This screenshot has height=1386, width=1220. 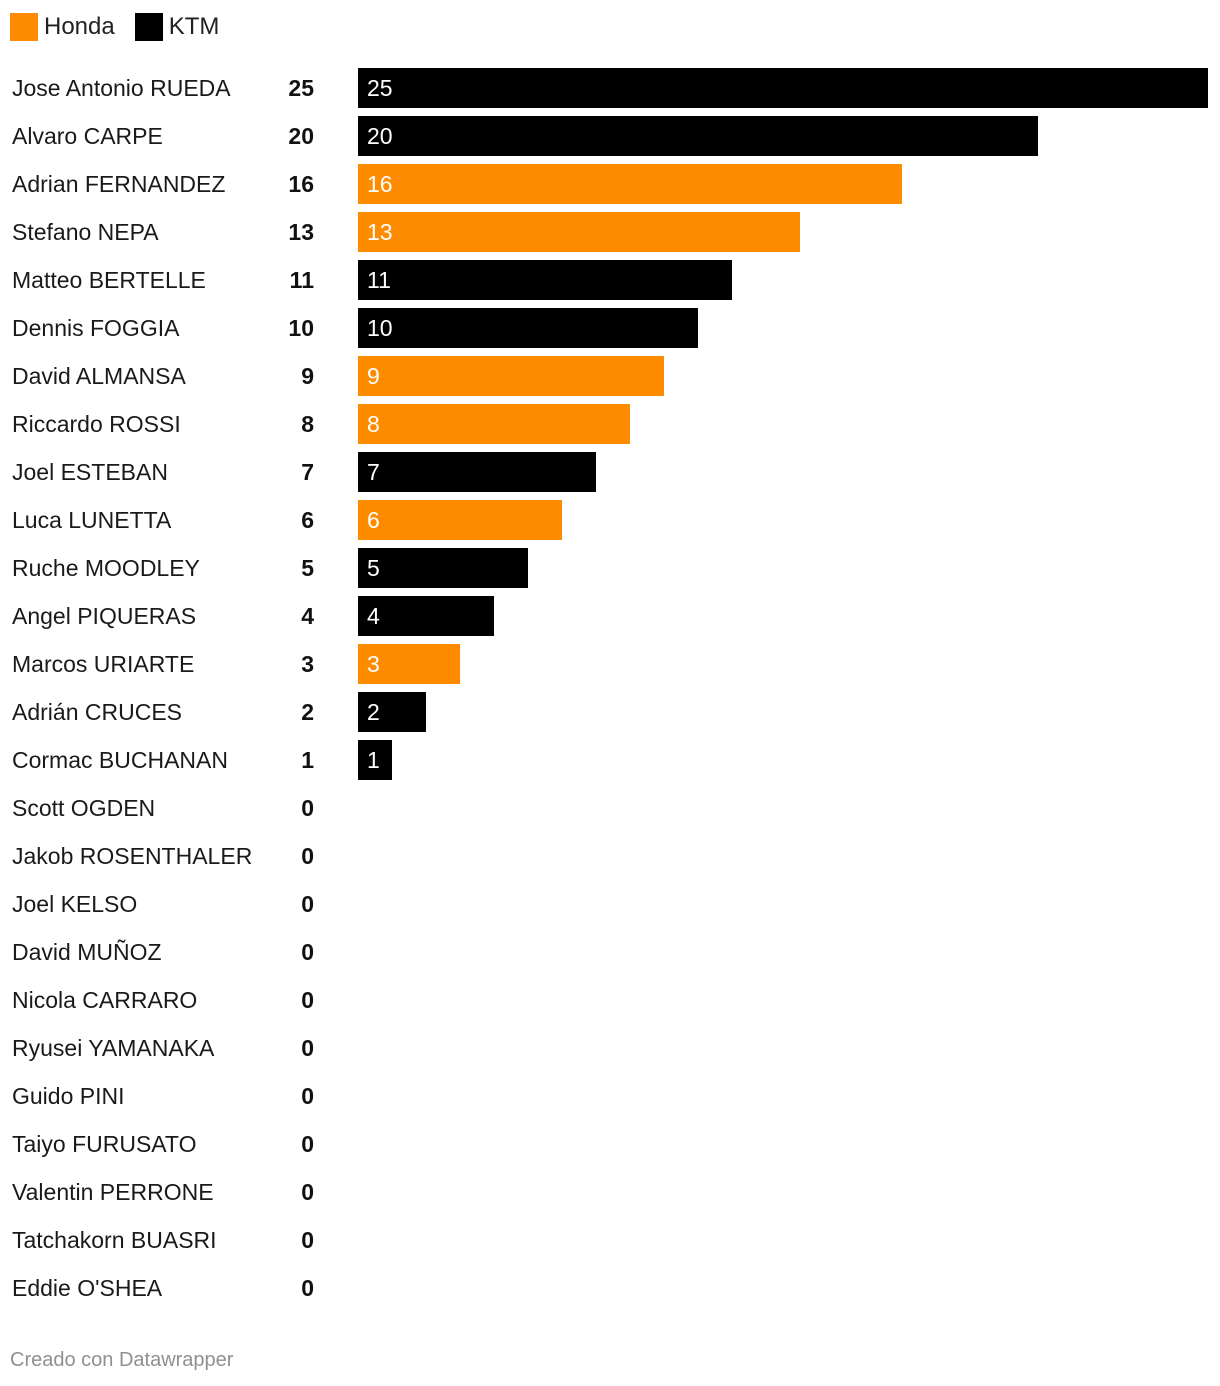 I want to click on rider-points: 1, so click(x=307, y=760).